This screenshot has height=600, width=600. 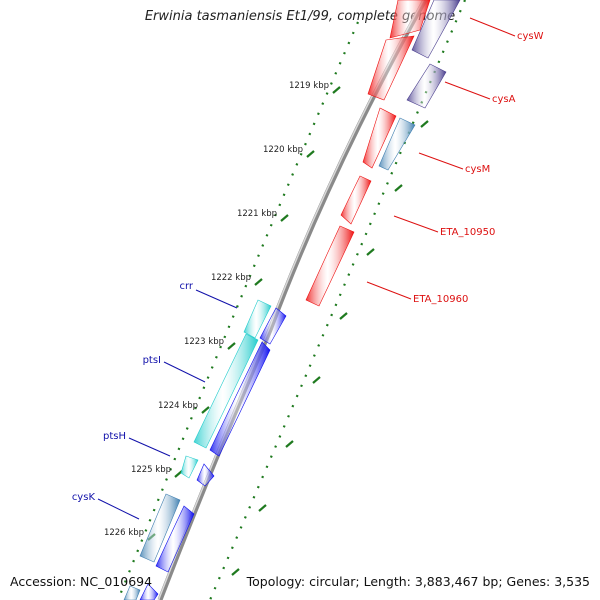 What do you see at coordinates (178, 406) in the screenshot?
I see `tick-label: 1224 kbp` at bounding box center [178, 406].